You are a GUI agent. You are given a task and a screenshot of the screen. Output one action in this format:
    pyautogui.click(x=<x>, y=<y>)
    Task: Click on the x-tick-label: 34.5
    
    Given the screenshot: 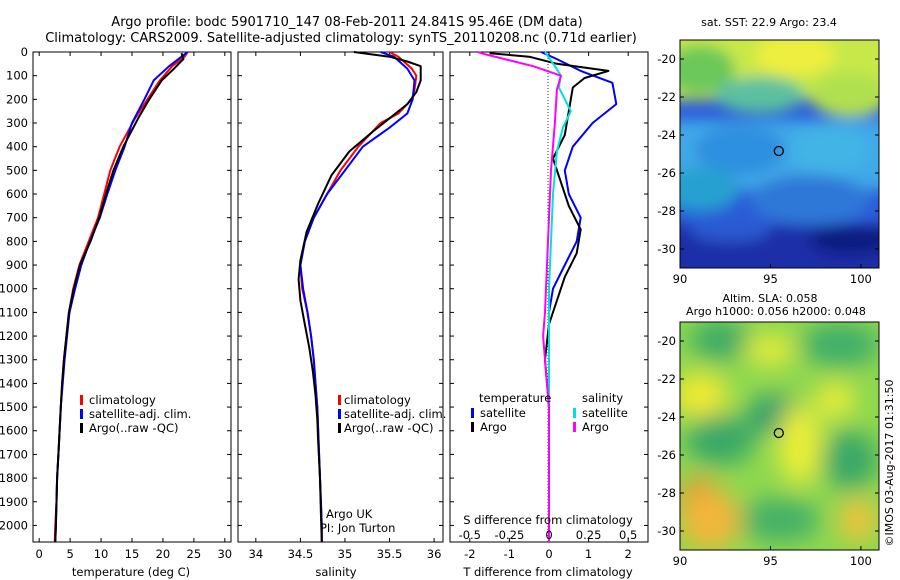 What is the action you would take?
    pyautogui.click(x=301, y=554)
    